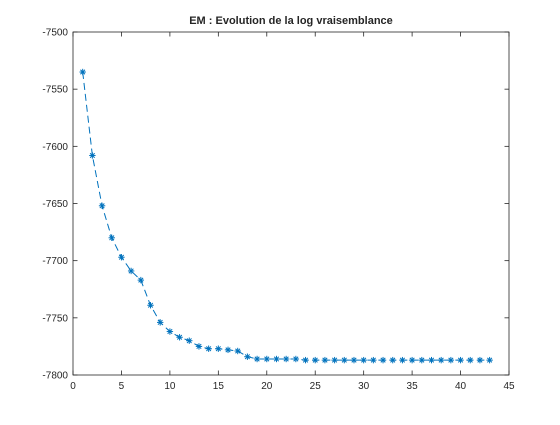 The width and height of the screenshot is (560, 425). I want to click on x-tick-label: 20, so click(267, 386).